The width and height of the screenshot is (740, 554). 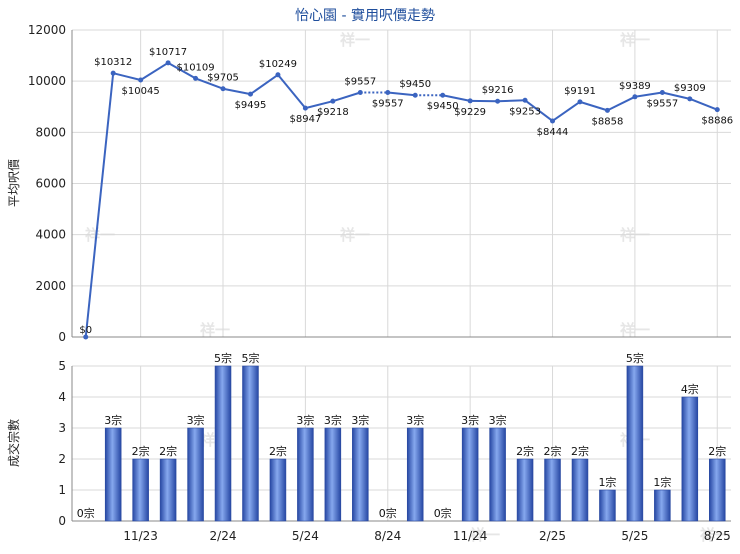 I want to click on price-data-label: $9253, so click(x=525, y=111).